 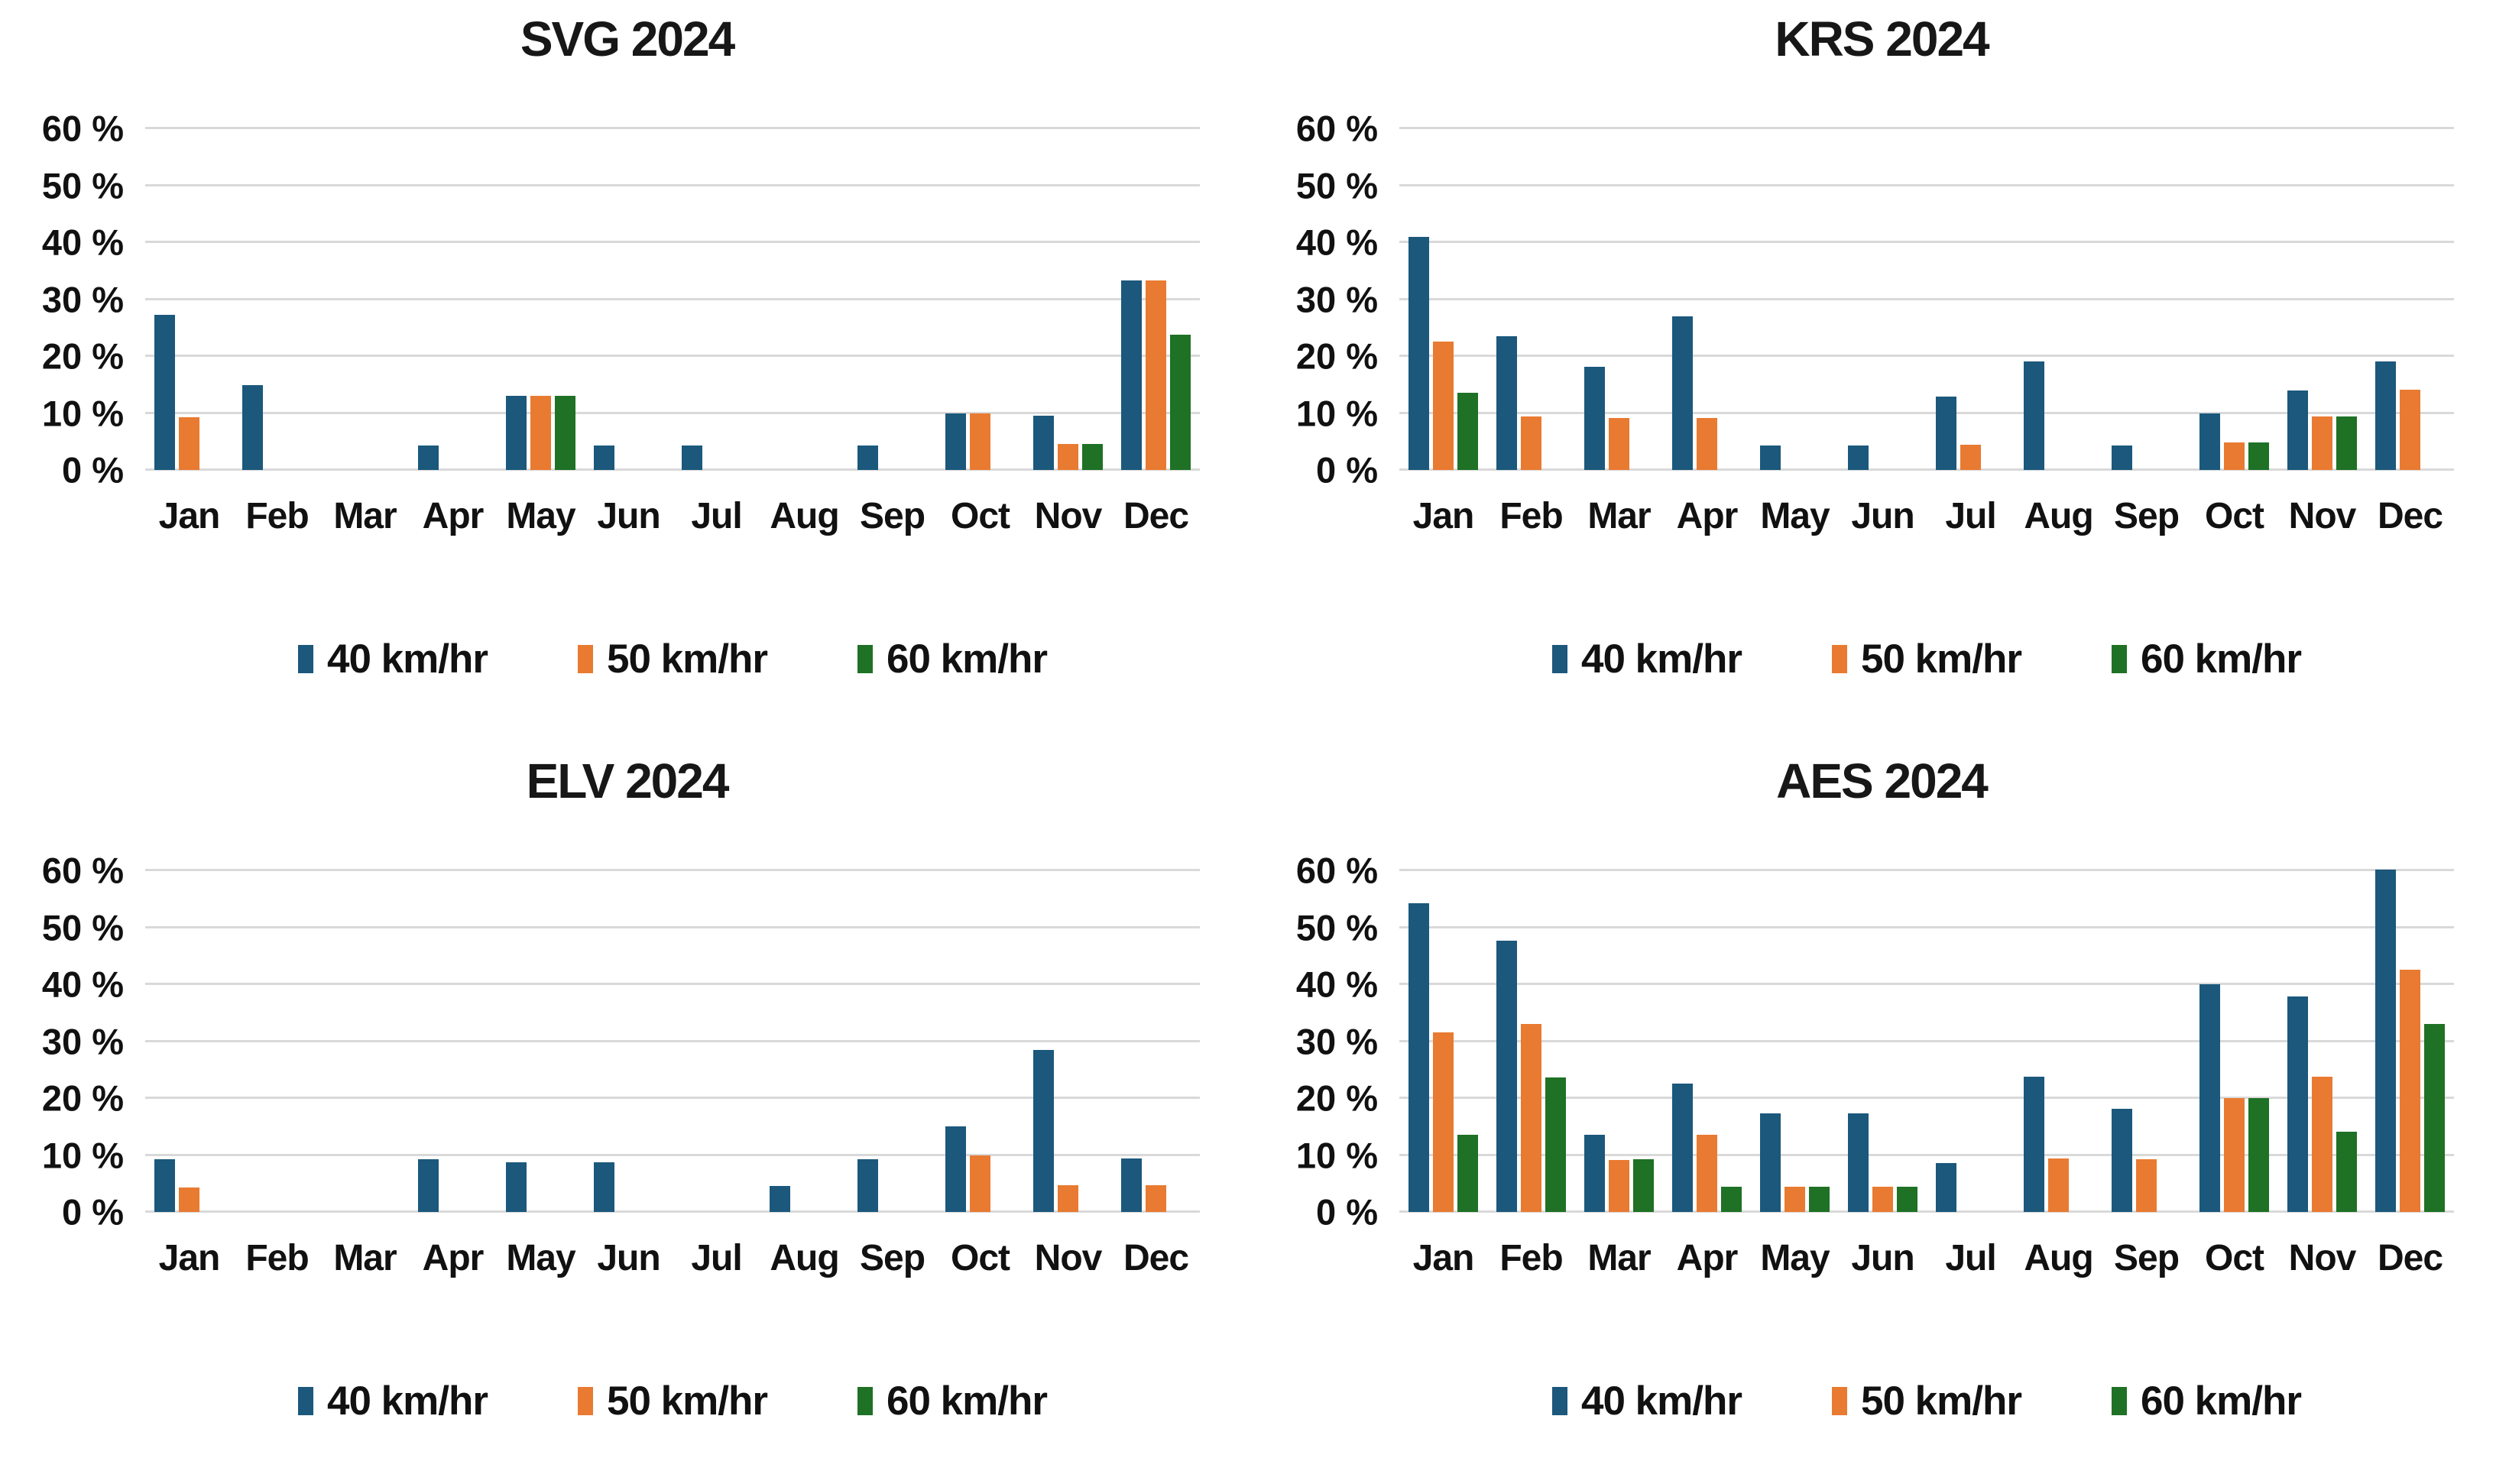 I want to click on bar-jan-50kmhr, so click(x=1443, y=1122).